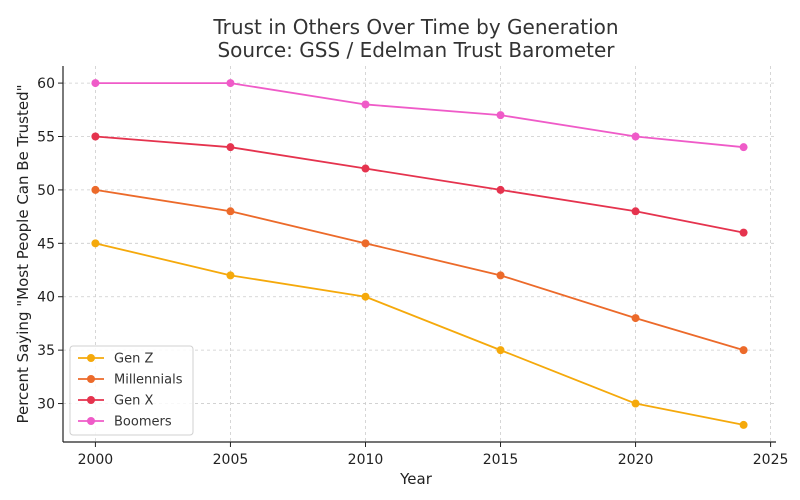 The width and height of the screenshot is (800, 500). Describe the element at coordinates (501, 460) in the screenshot. I see `x-tick-label: 2015` at that location.